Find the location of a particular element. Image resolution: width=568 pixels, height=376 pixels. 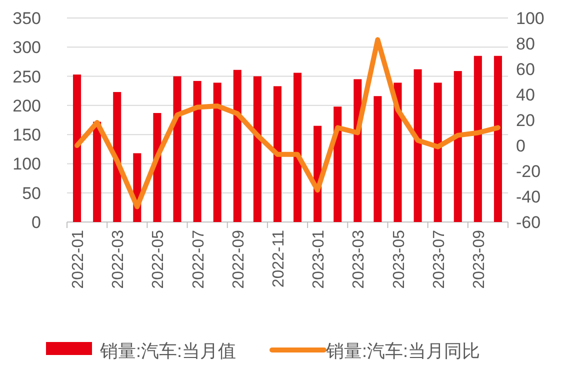

y-tick-label: 50 is located at coordinates (31, 193).